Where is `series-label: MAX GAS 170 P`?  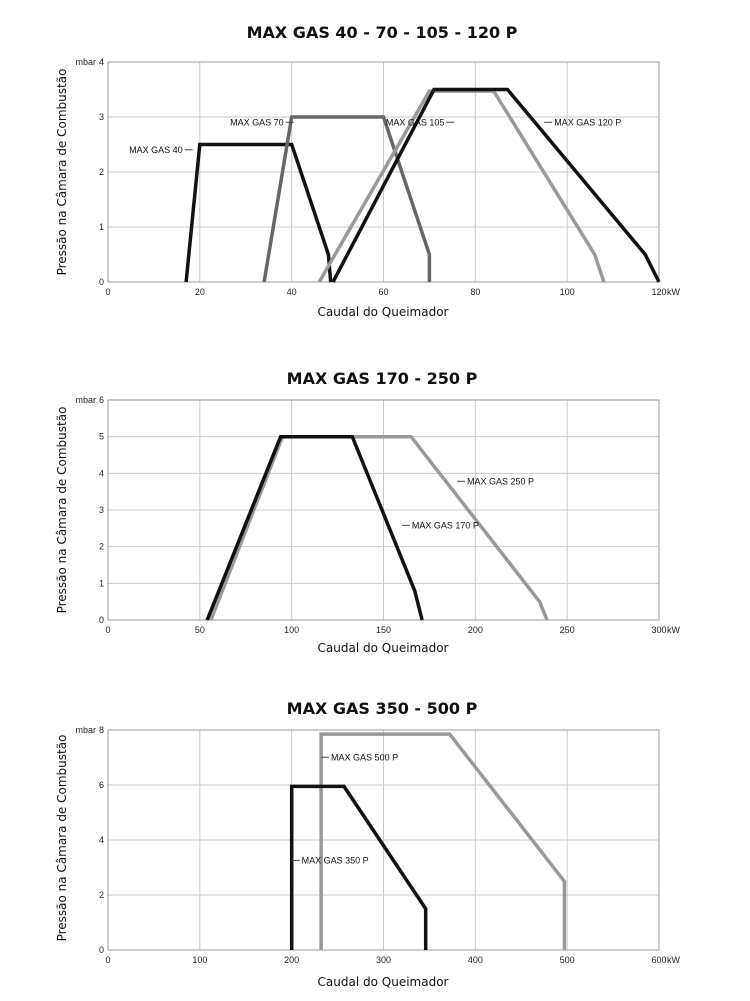
series-label: MAX GAS 170 P is located at coordinates (445, 525).